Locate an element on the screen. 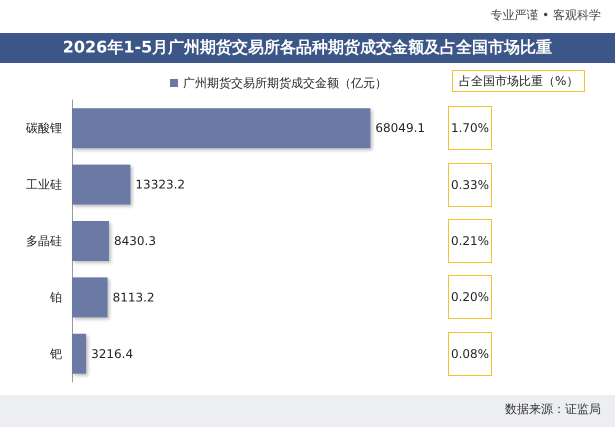 The image size is (615, 427). text: 专业严谨 • 客观科学 is located at coordinates (546, 15).